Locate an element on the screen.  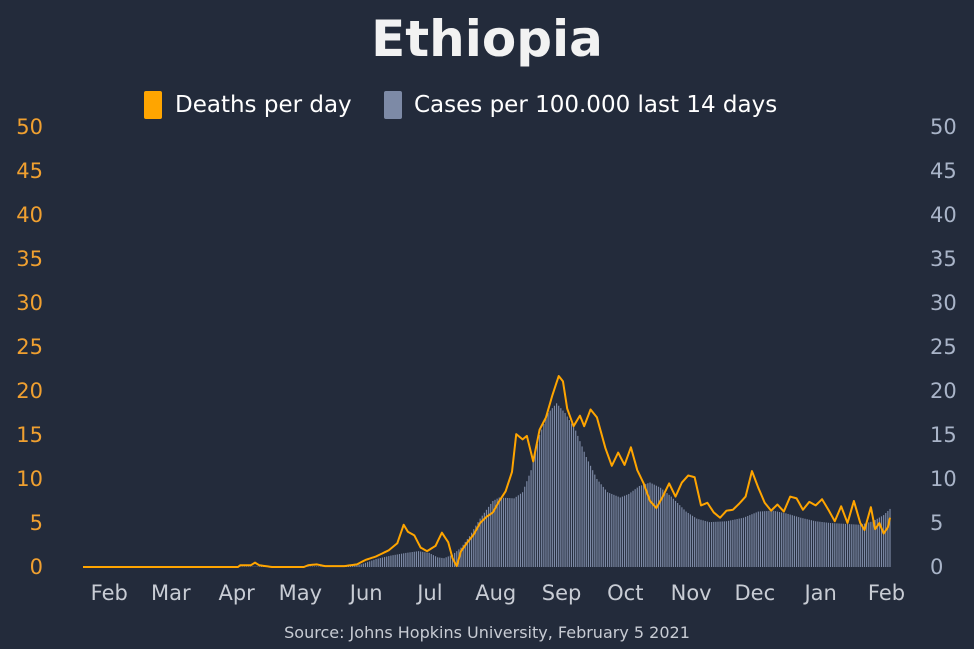
y-left-tick-label: 25 is located at coordinates (29, 347).